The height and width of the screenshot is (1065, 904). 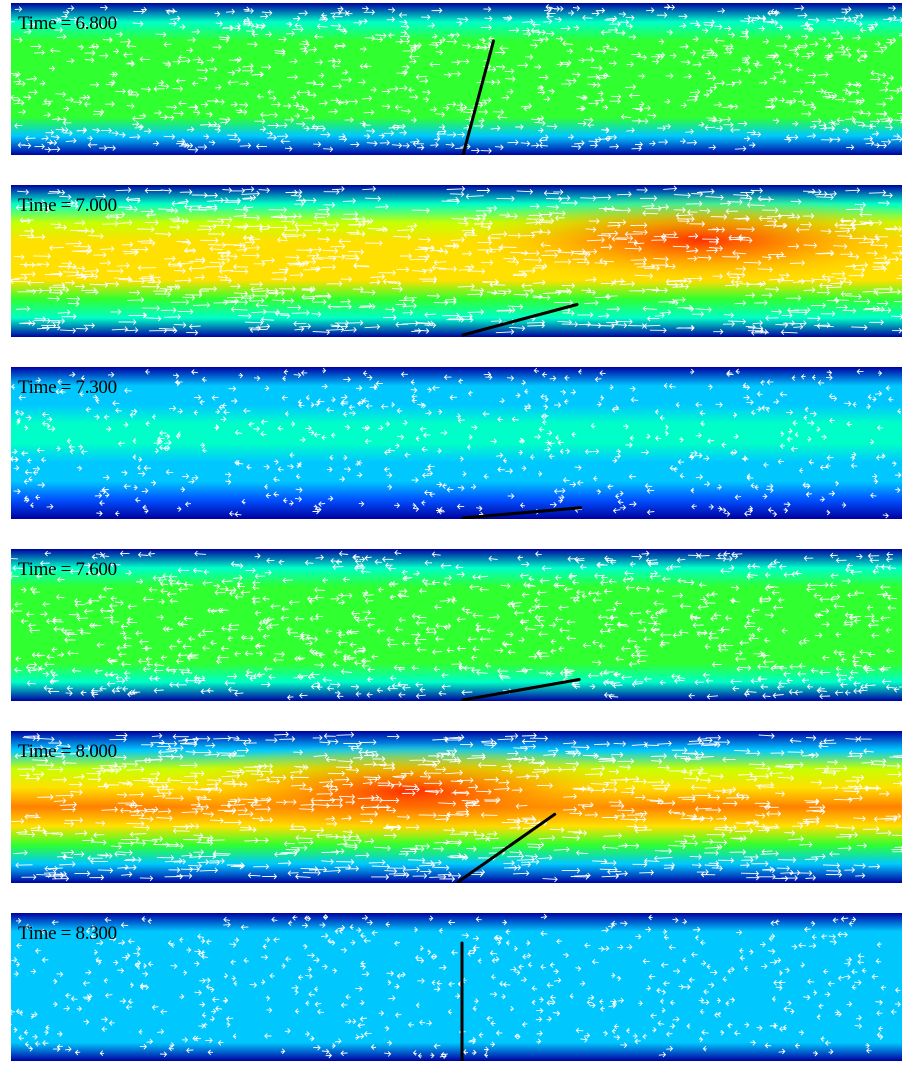 I want to click on time-label: Time = 8.300, so click(x=67, y=933).